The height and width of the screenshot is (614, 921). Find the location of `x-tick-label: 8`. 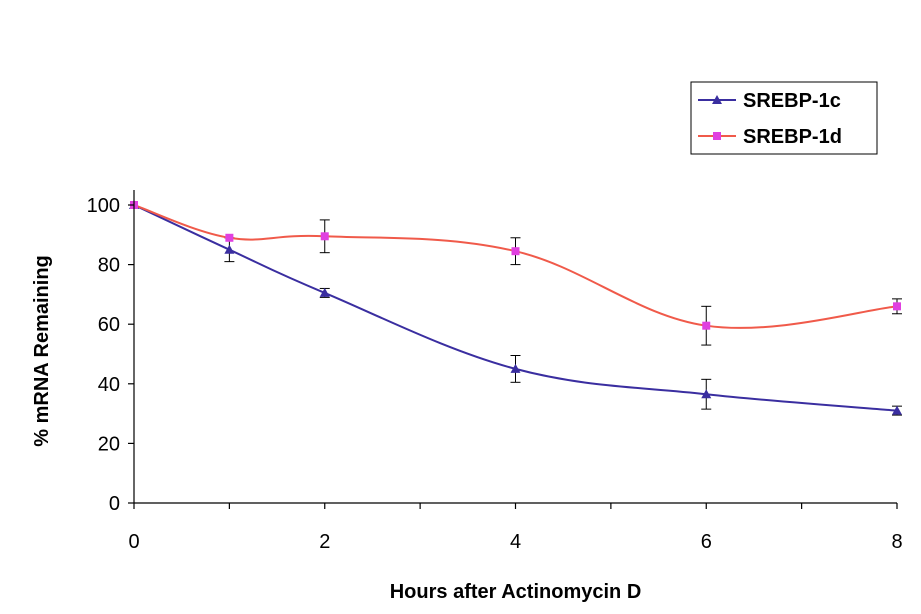

x-tick-label: 8 is located at coordinates (896, 542).